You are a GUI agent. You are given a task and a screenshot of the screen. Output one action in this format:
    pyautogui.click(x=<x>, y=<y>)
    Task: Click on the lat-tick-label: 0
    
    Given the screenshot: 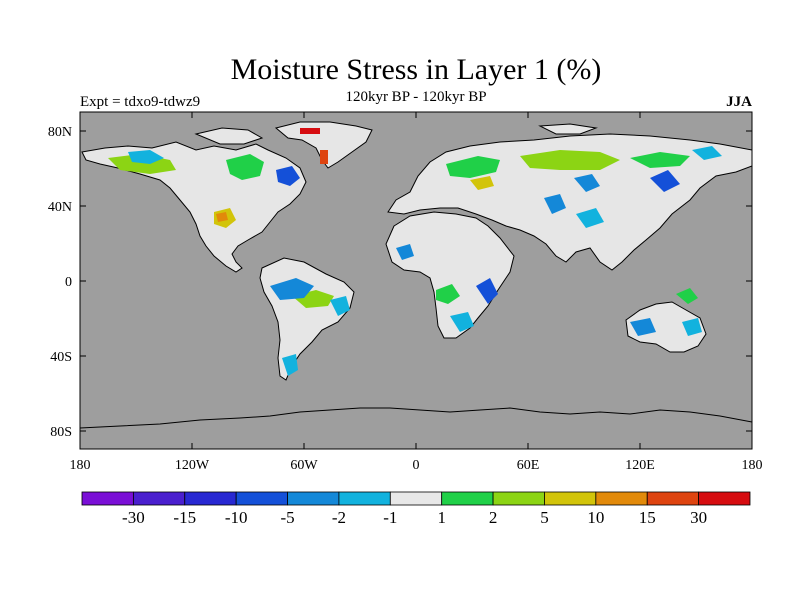 What is the action you would take?
    pyautogui.click(x=68, y=282)
    